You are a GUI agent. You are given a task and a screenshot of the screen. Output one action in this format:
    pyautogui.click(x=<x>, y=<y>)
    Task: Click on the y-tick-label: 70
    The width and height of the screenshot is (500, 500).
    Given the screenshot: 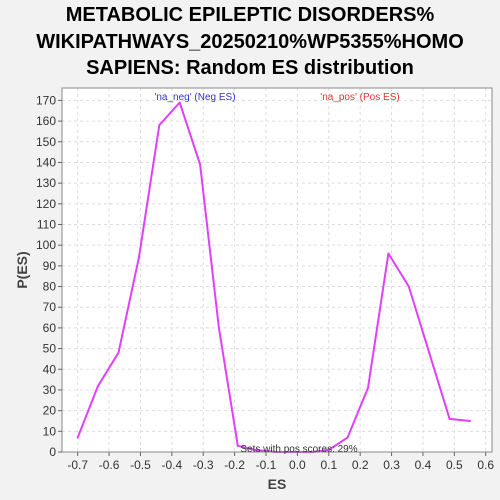 What is the action you would take?
    pyautogui.click(x=50, y=307)
    